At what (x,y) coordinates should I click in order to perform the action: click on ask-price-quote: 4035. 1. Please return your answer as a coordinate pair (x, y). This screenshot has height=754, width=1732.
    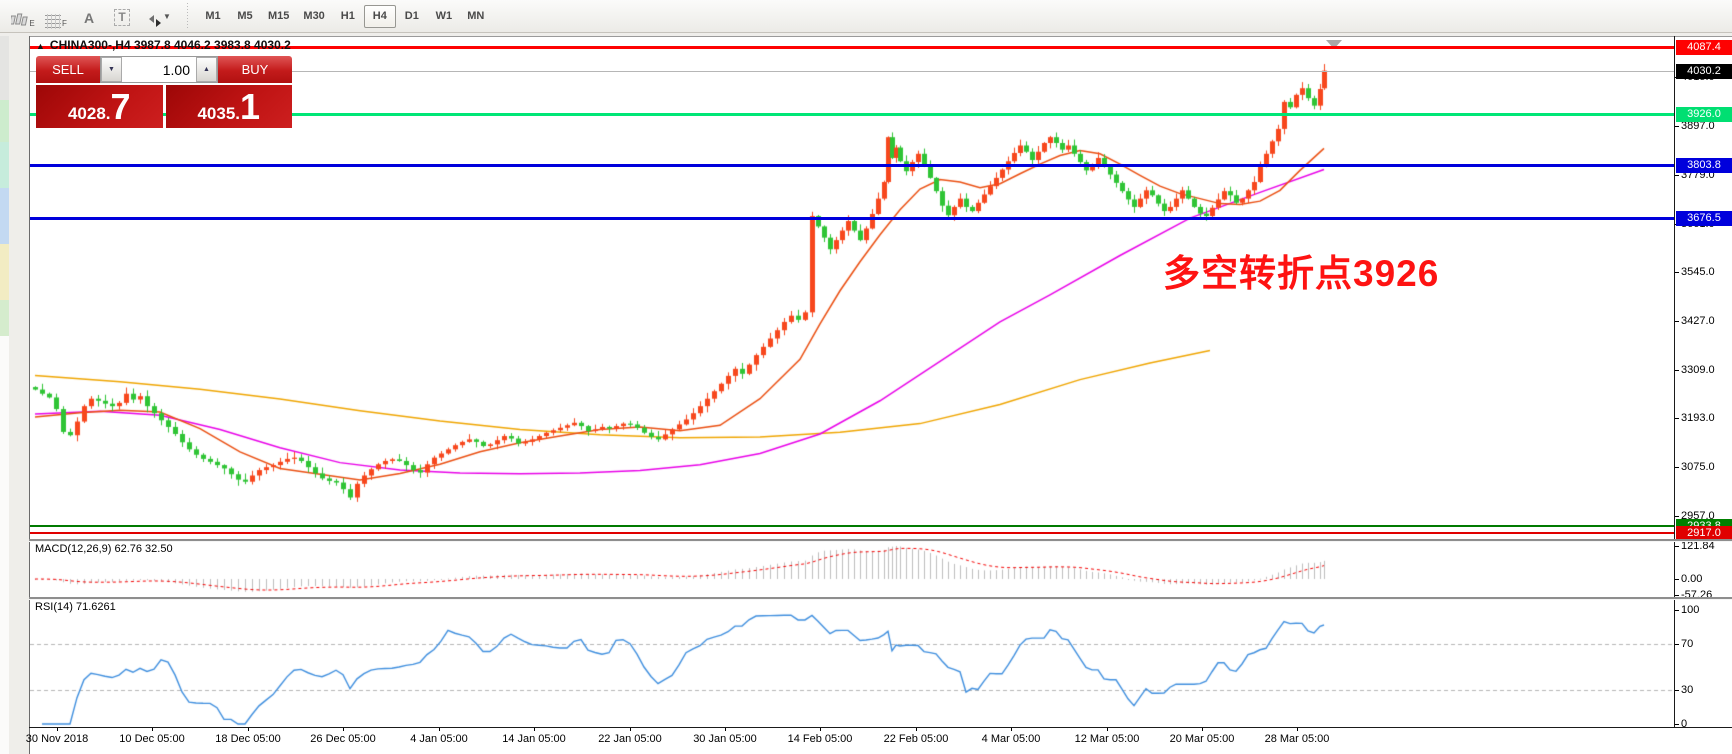
    Looking at the image, I should click on (228, 106).